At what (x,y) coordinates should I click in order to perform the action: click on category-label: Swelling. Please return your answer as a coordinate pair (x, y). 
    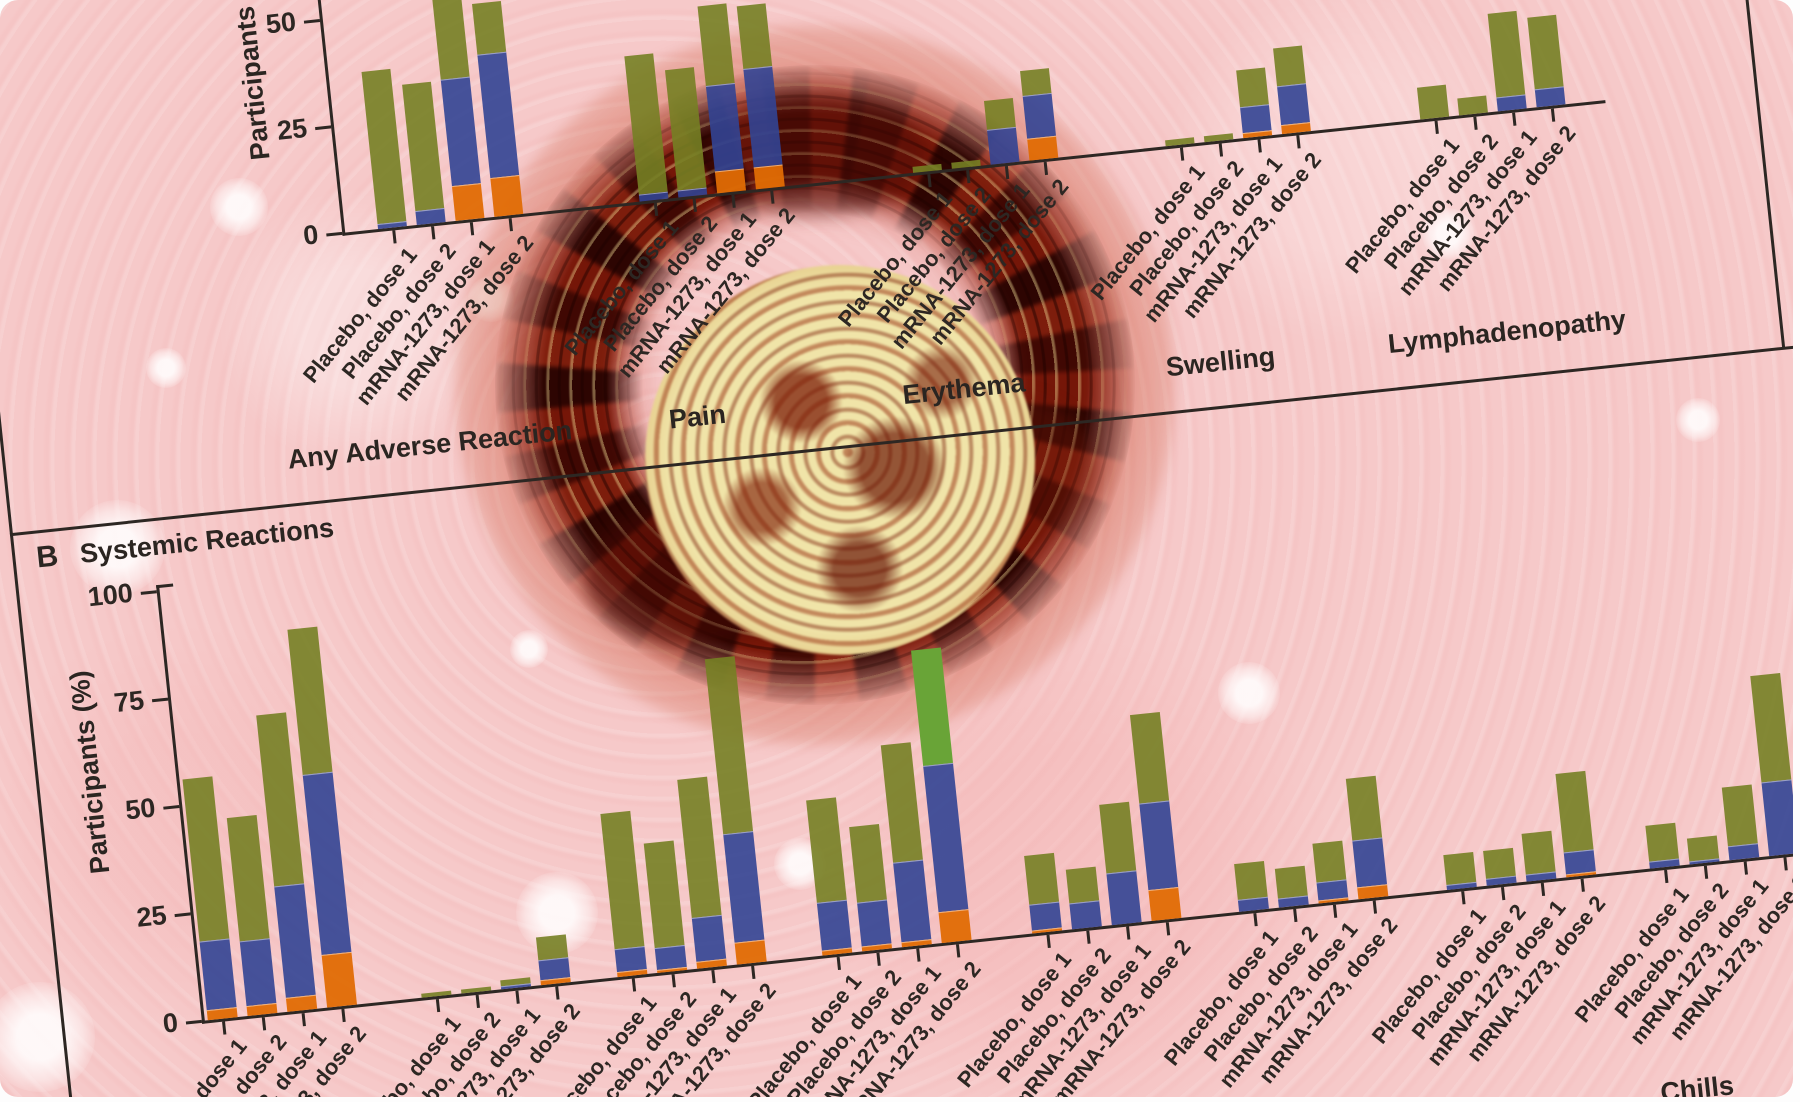
    Looking at the image, I should click on (1220, 362).